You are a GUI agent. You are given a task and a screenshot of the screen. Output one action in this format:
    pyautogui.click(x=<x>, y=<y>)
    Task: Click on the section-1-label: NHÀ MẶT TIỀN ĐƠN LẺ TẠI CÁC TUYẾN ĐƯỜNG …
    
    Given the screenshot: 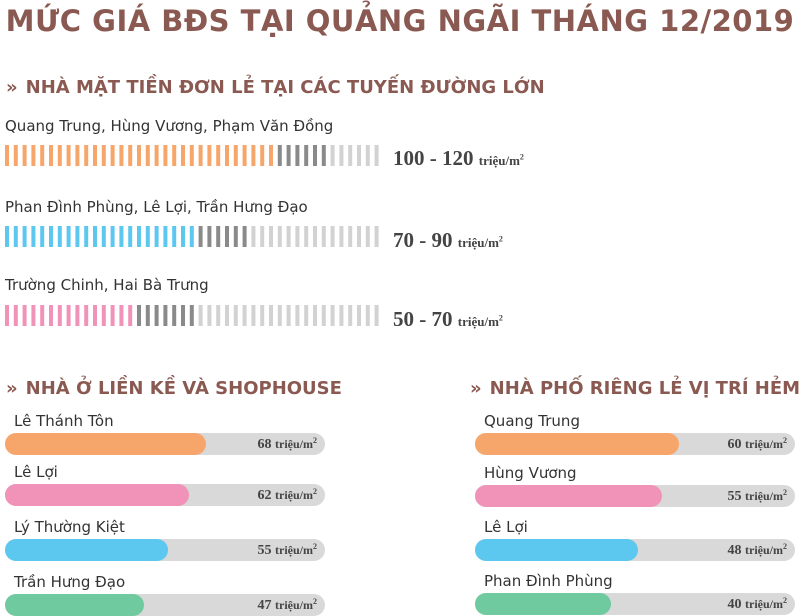 What is the action you would take?
    pyautogui.click(x=285, y=87)
    